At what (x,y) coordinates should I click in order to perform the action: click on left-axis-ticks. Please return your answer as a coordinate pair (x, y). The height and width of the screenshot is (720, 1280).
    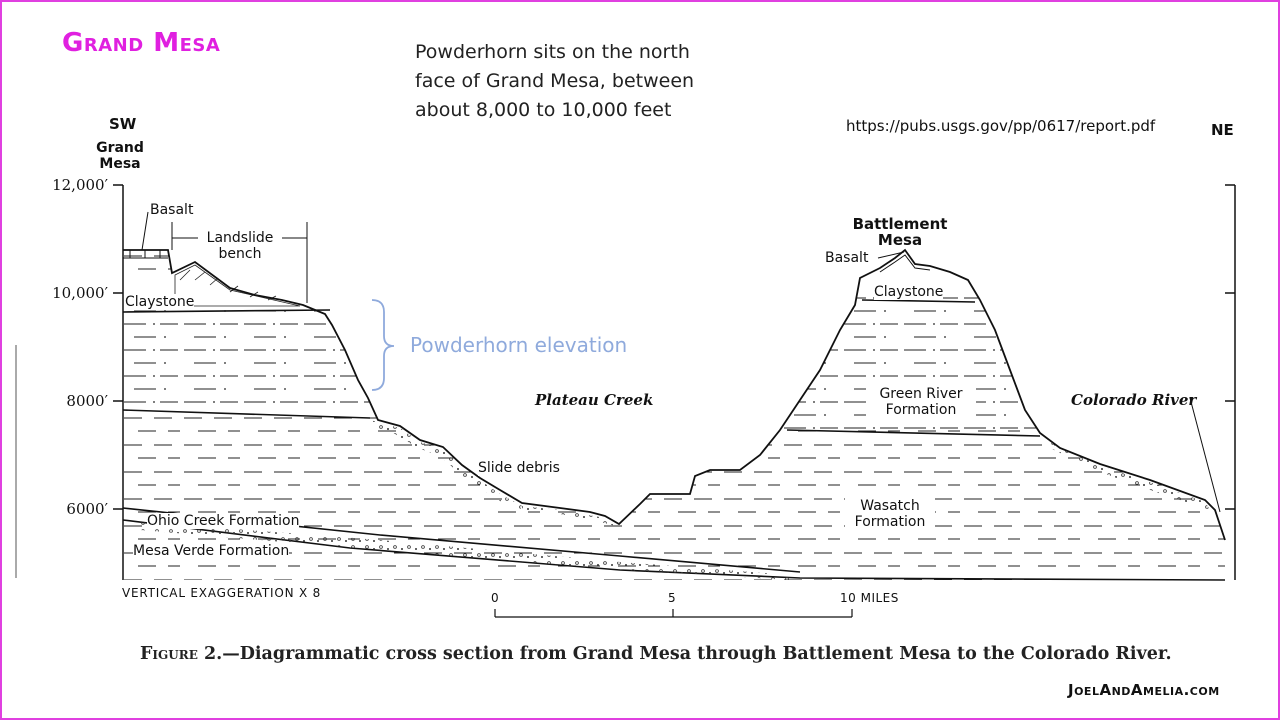
    Looking at the image, I should click on (118, 347).